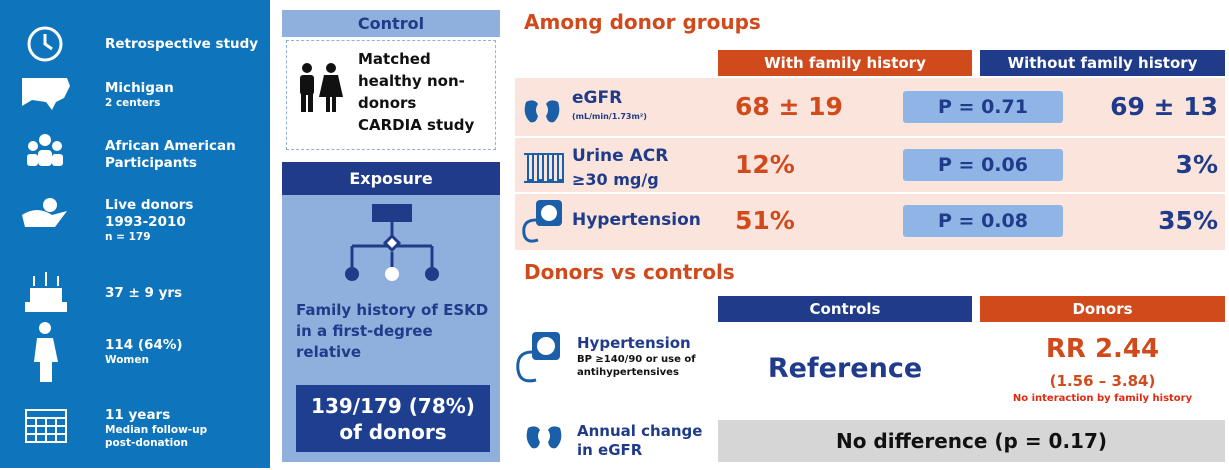  Describe the element at coordinates (133, 103) in the screenshot. I see `item-detail: 2 centers` at that location.